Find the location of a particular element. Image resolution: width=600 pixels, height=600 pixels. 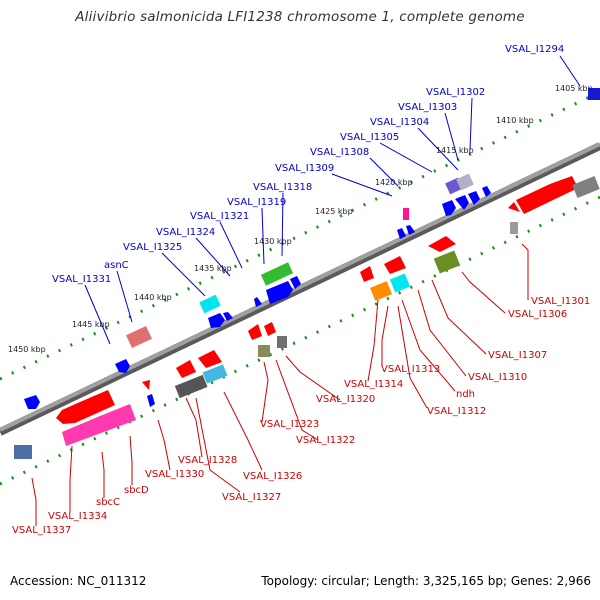

lower-gene-label: VSAL_I1306 is located at coordinates (537, 314).